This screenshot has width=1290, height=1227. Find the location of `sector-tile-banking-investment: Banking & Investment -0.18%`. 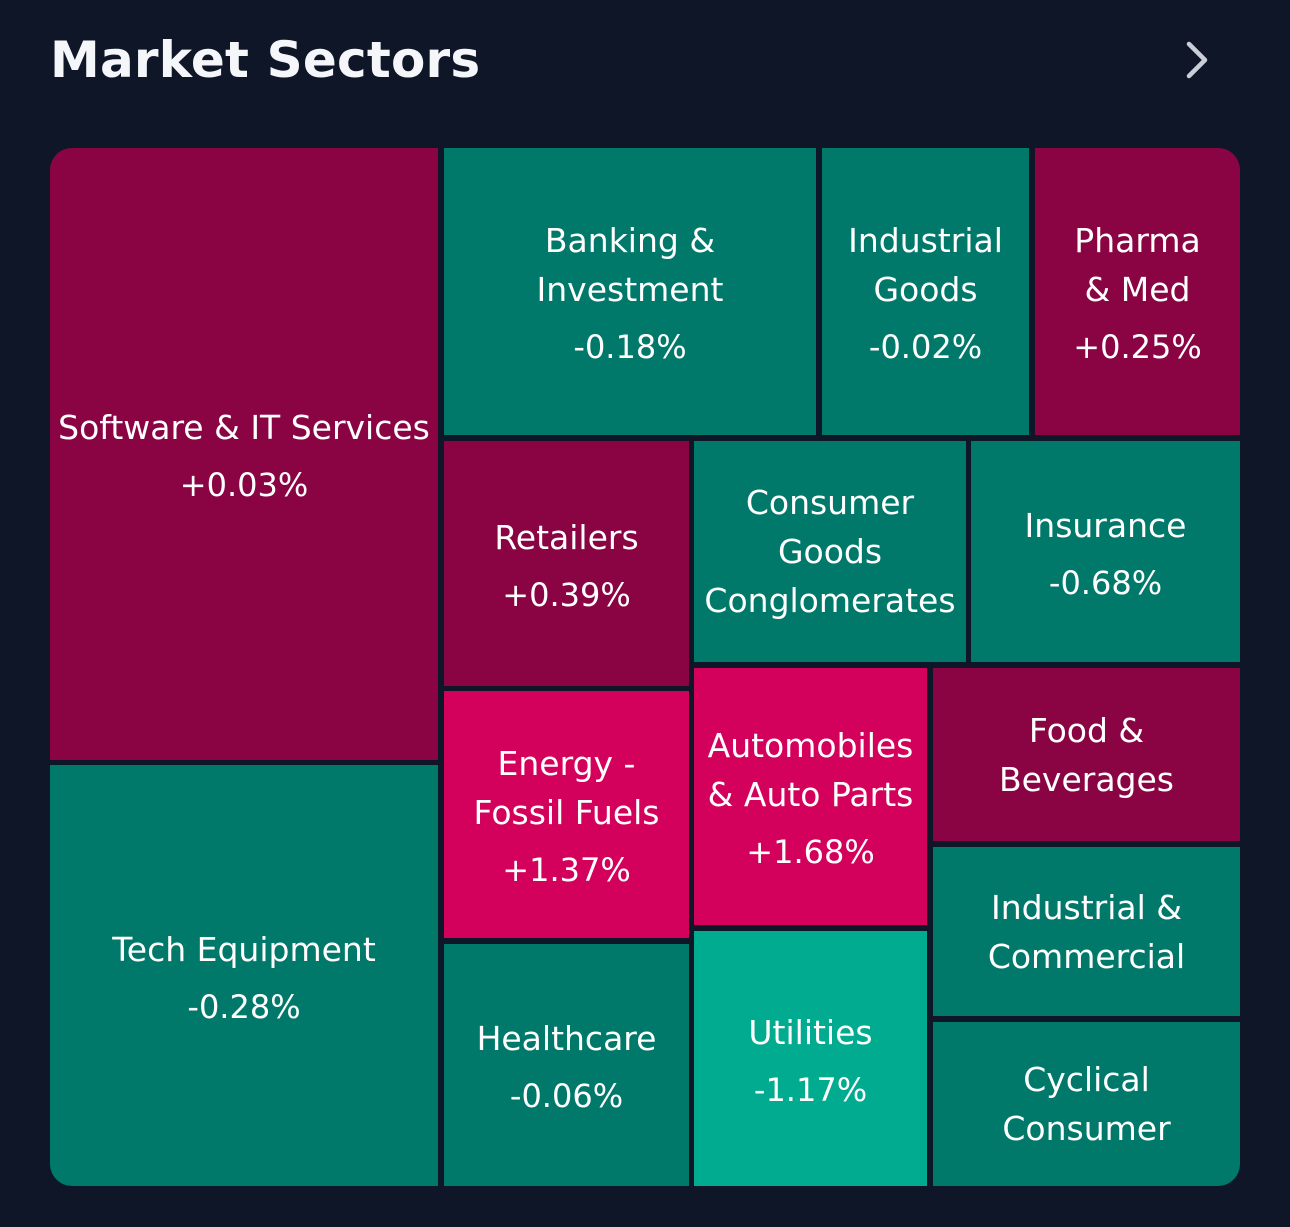

sector-tile-banking-investment: Banking & Investment -0.18% is located at coordinates (630, 291).